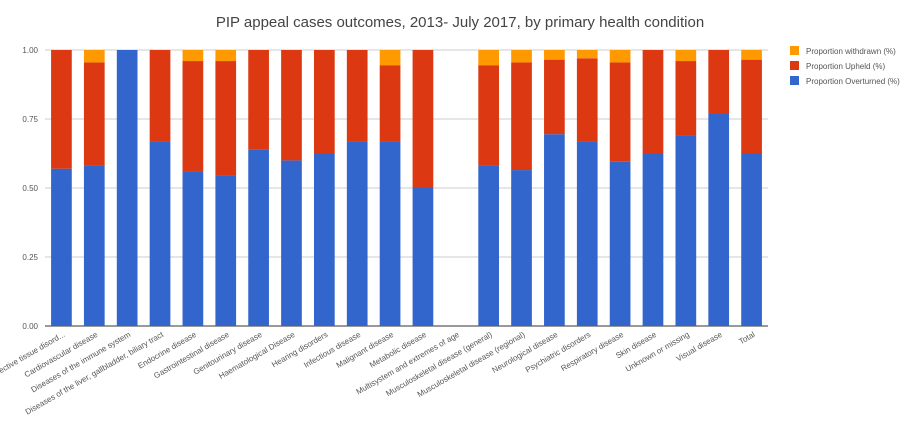 The height and width of the screenshot is (427, 914). Describe the element at coordinates (851, 51) in the screenshot. I see `legend-label: Proportion withdrawn (%)` at that location.